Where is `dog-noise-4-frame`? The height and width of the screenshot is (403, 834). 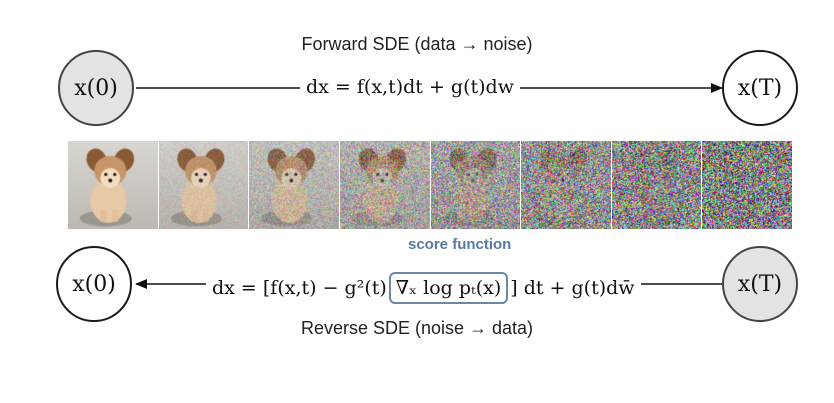
dog-noise-4-frame is located at coordinates (475, 185).